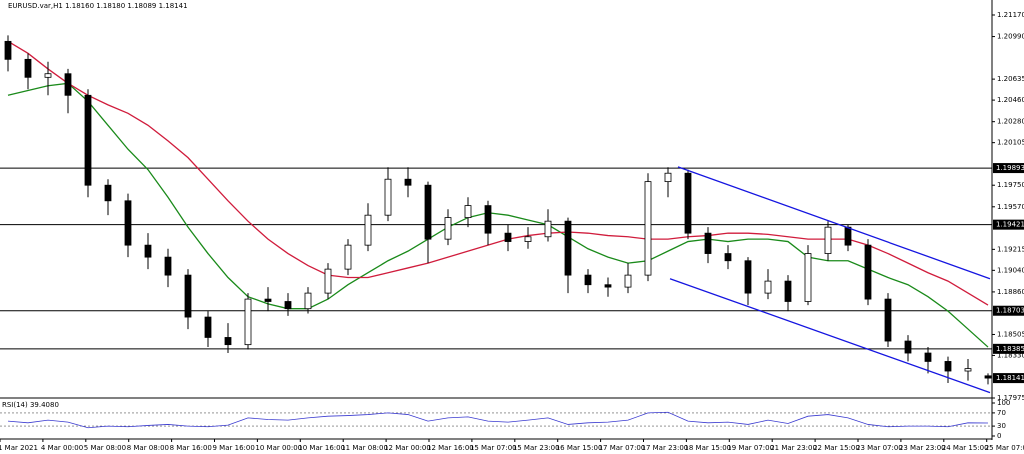 This screenshot has width=1024, height=454. I want to click on y-tick-label: 1.18860, so click(1010, 292).